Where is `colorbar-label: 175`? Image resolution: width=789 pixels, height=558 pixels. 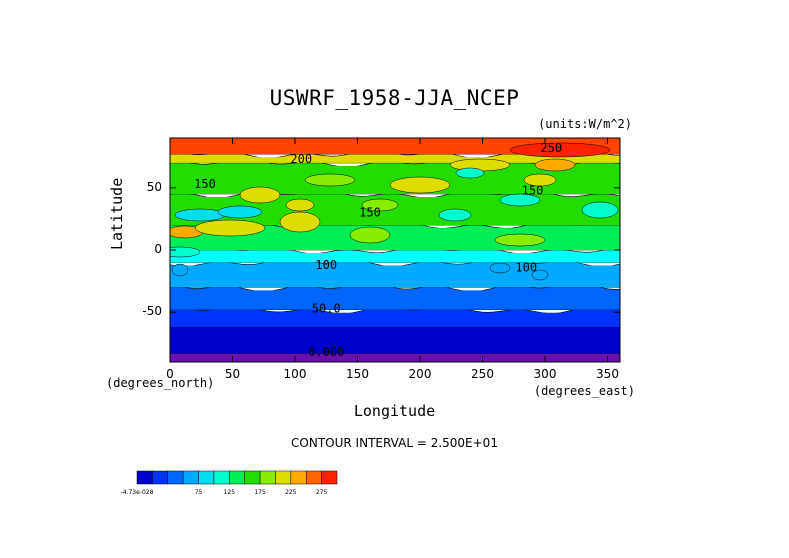 colorbar-label: 175 is located at coordinates (260, 492).